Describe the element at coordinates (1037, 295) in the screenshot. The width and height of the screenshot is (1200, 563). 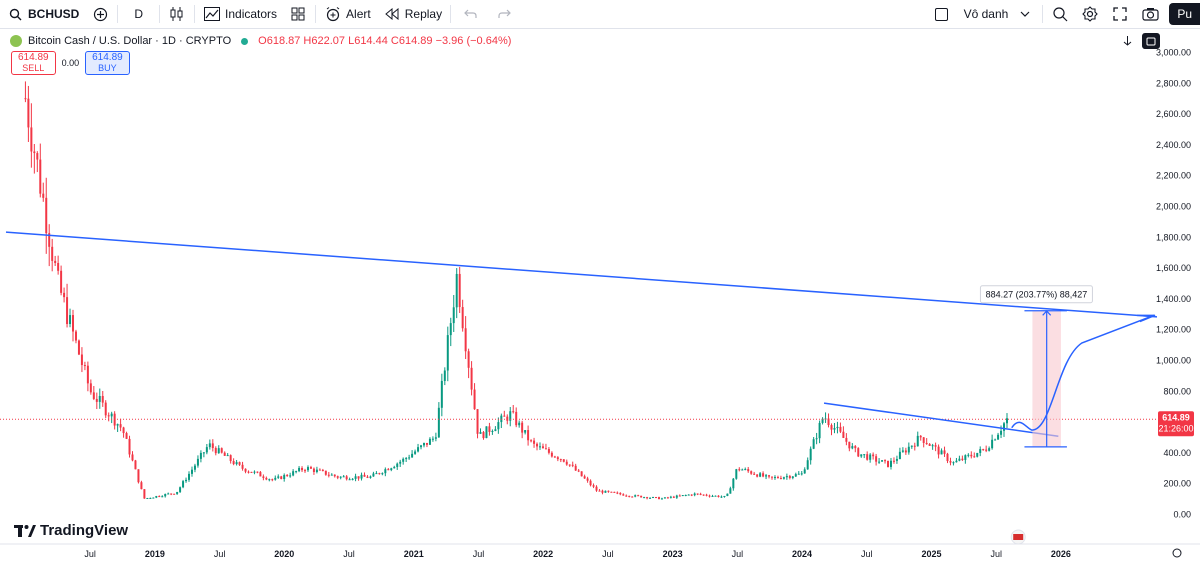
I see `measure-label: 884.27 (203.77%) 88,427` at that location.